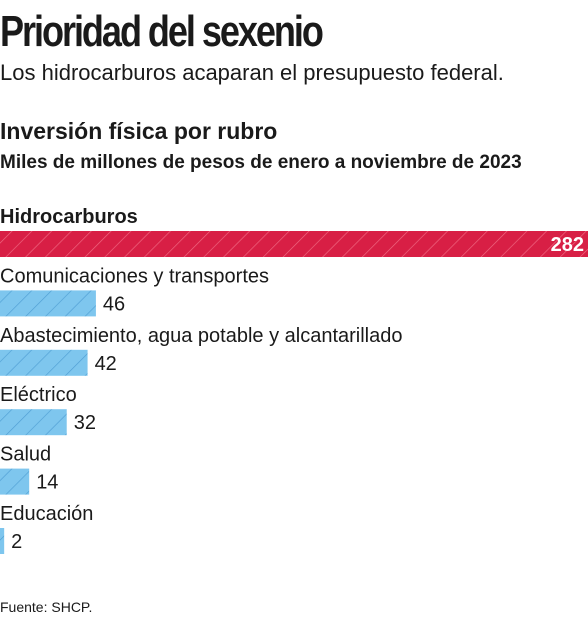 Image resolution: width=588 pixels, height=620 pixels. I want to click on headline: Prioridad del sexenio, so click(162, 31).